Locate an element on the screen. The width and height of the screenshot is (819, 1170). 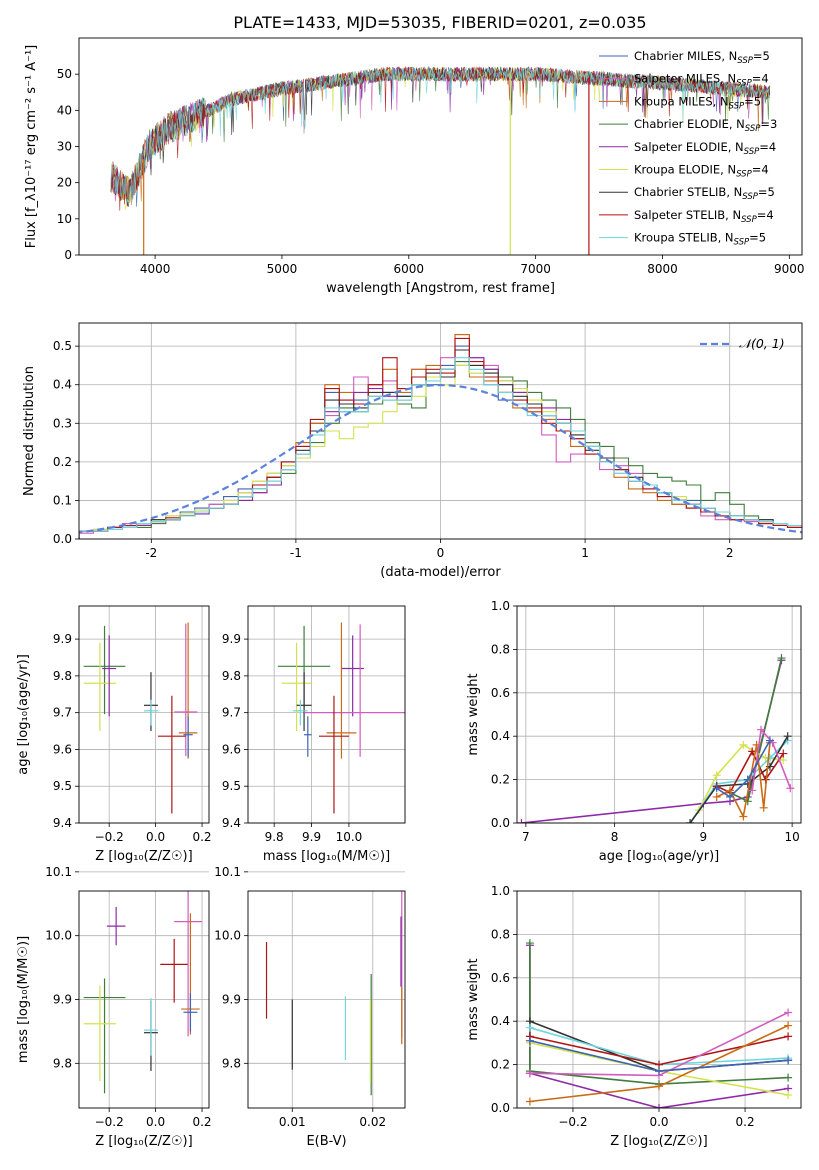
y-axis-label: age [log₁₀(age/yr)] is located at coordinates (23, 714).